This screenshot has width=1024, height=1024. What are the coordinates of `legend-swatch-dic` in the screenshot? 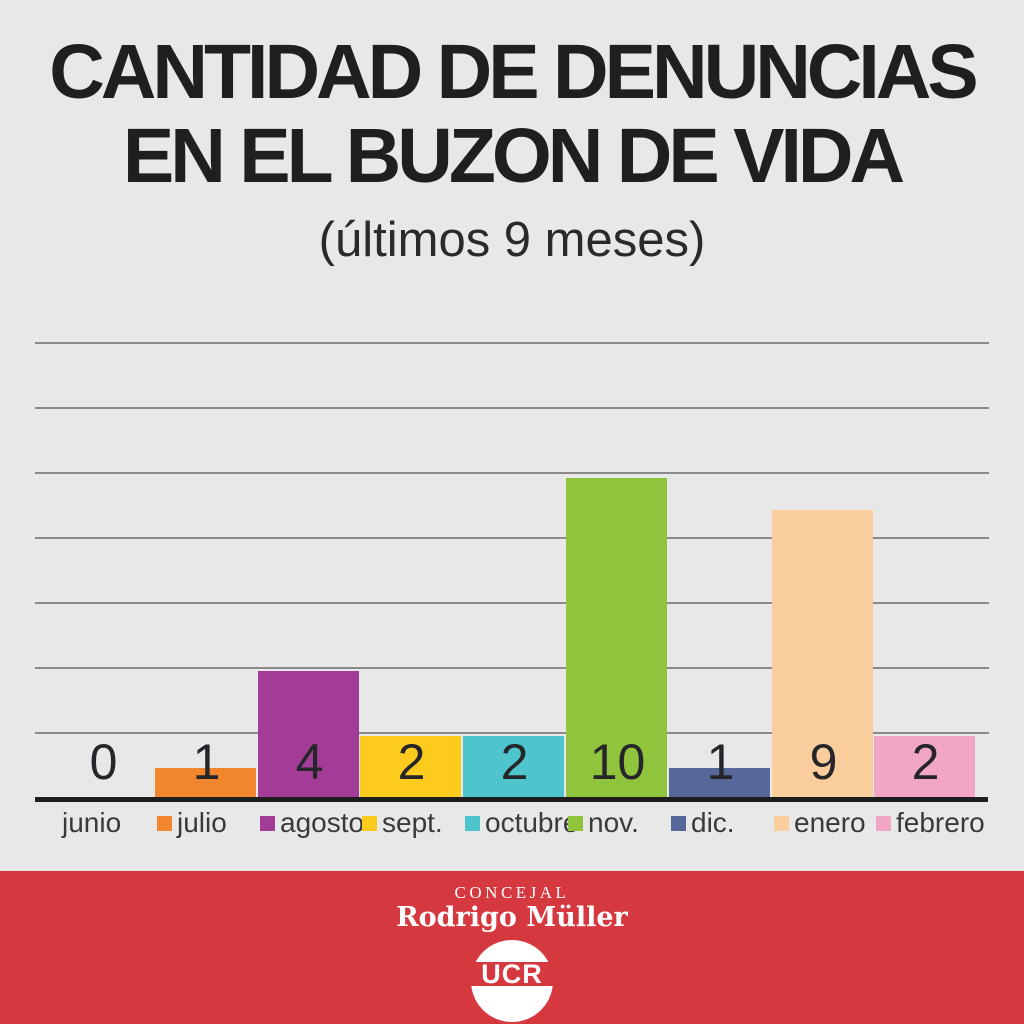 It's located at (678, 823).